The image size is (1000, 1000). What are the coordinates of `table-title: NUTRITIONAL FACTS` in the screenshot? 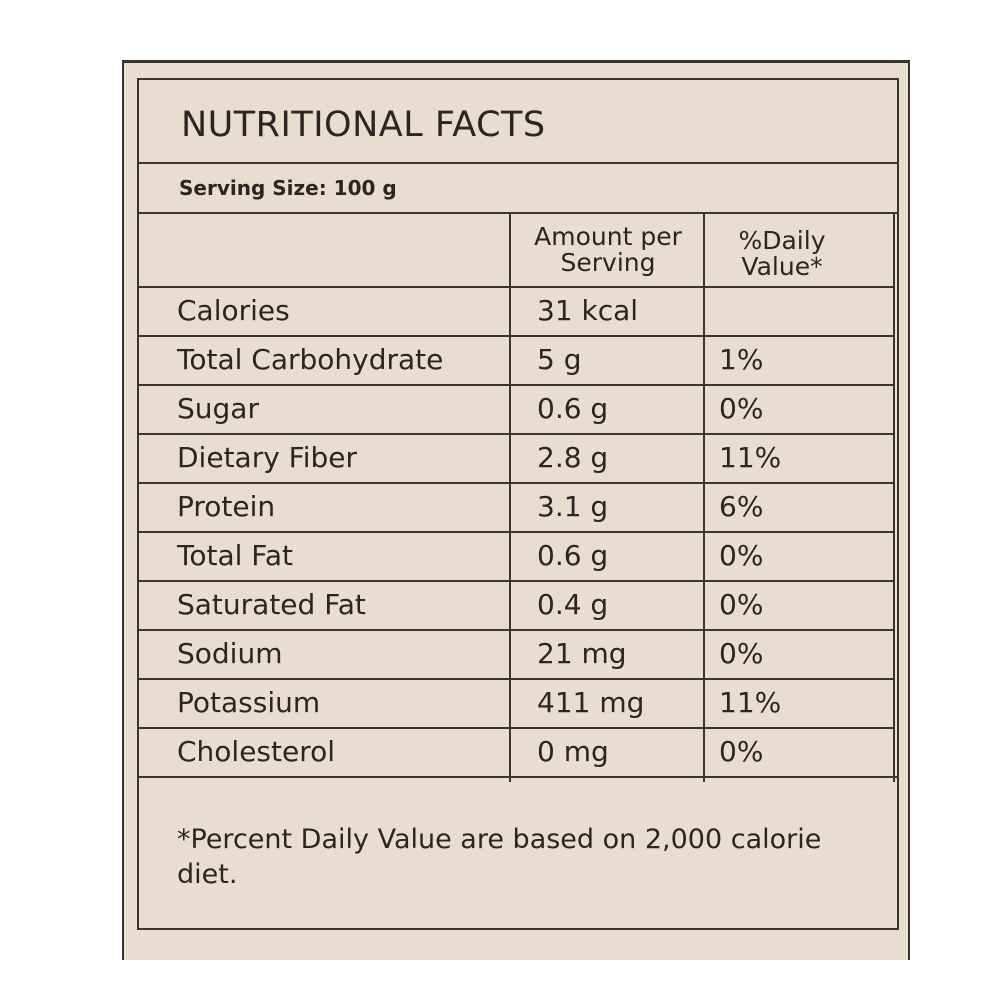 It's located at (363, 125).